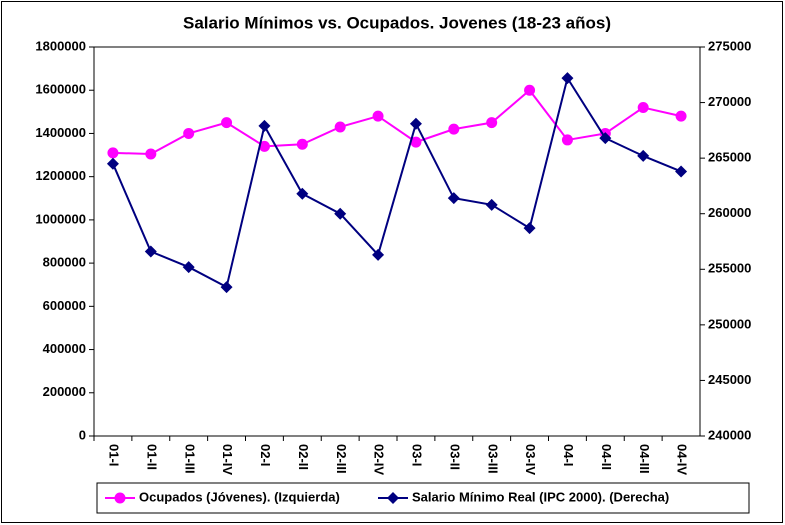 The image size is (785, 525). I want to click on x-tick-label: 04-II, so click(606, 457).